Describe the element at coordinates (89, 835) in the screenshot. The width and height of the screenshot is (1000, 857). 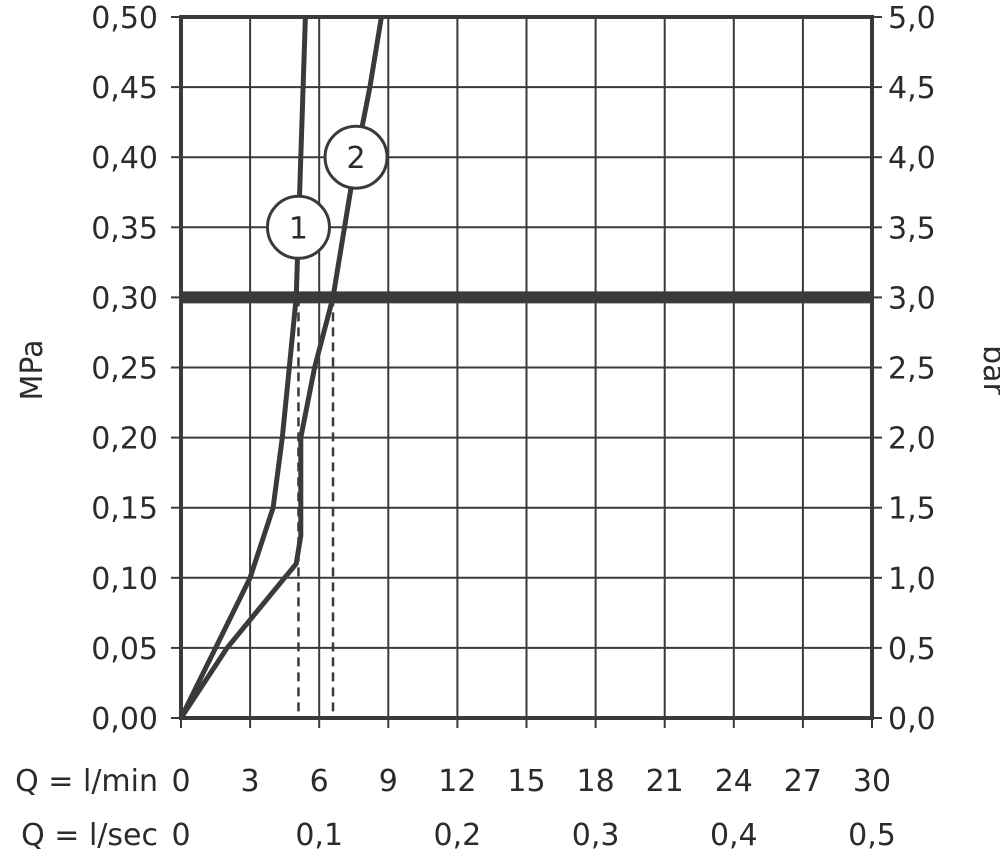
I see `x-axis-secondary-title: Q = l/sec` at that location.